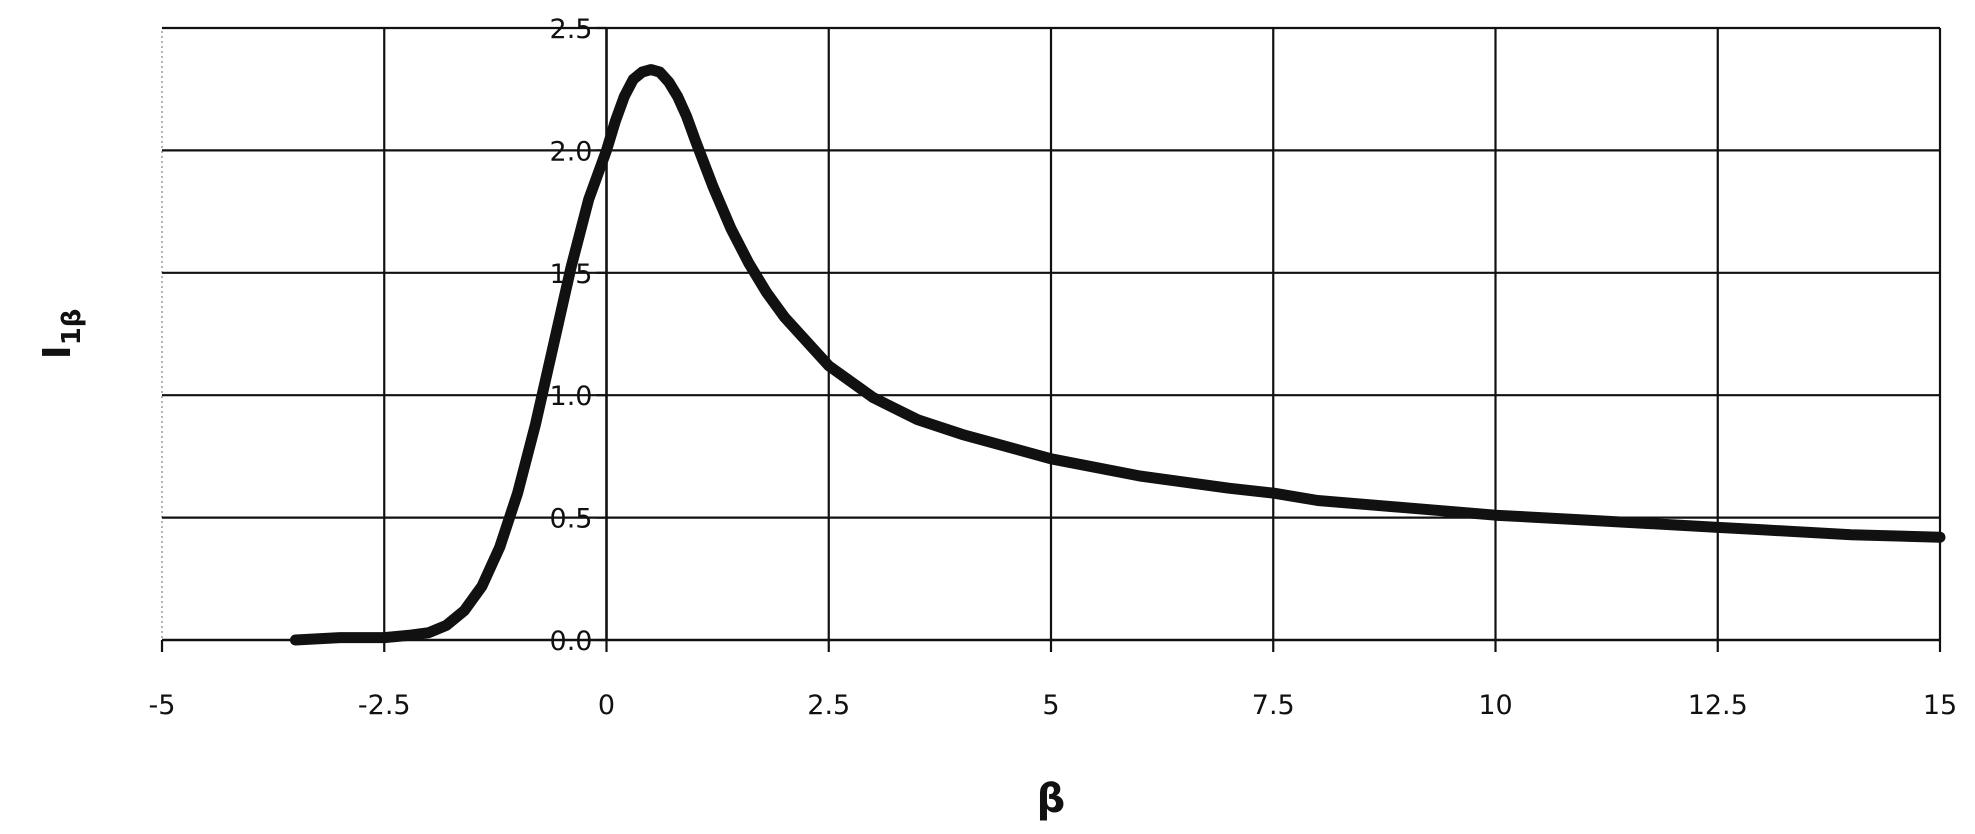  What do you see at coordinates (571, 29) in the screenshot?
I see `y-tick-label: 2.5` at bounding box center [571, 29].